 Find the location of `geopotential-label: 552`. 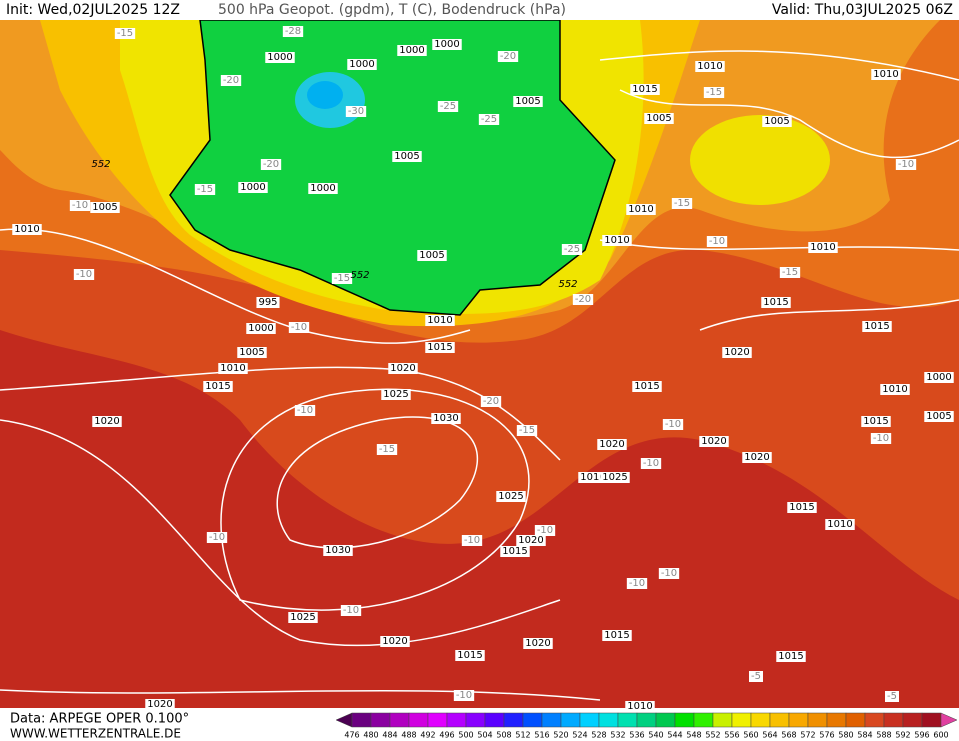

geopotential-label: 552 is located at coordinates (359, 275).